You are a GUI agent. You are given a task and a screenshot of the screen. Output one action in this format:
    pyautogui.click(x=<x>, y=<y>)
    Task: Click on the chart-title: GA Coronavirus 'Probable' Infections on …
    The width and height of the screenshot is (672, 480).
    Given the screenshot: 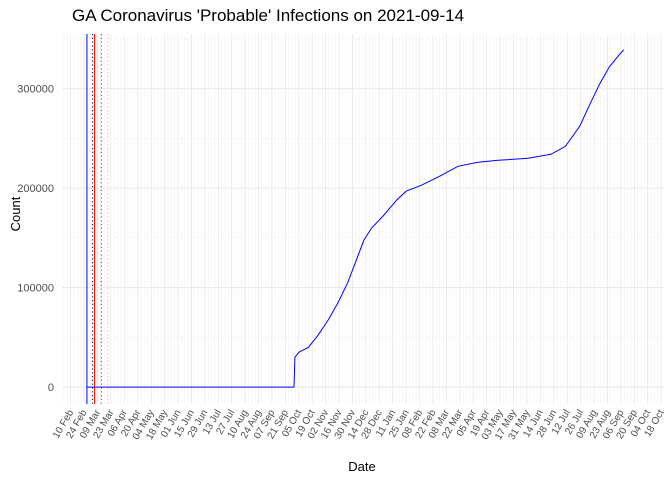 What is the action you would take?
    pyautogui.click(x=268, y=15)
    